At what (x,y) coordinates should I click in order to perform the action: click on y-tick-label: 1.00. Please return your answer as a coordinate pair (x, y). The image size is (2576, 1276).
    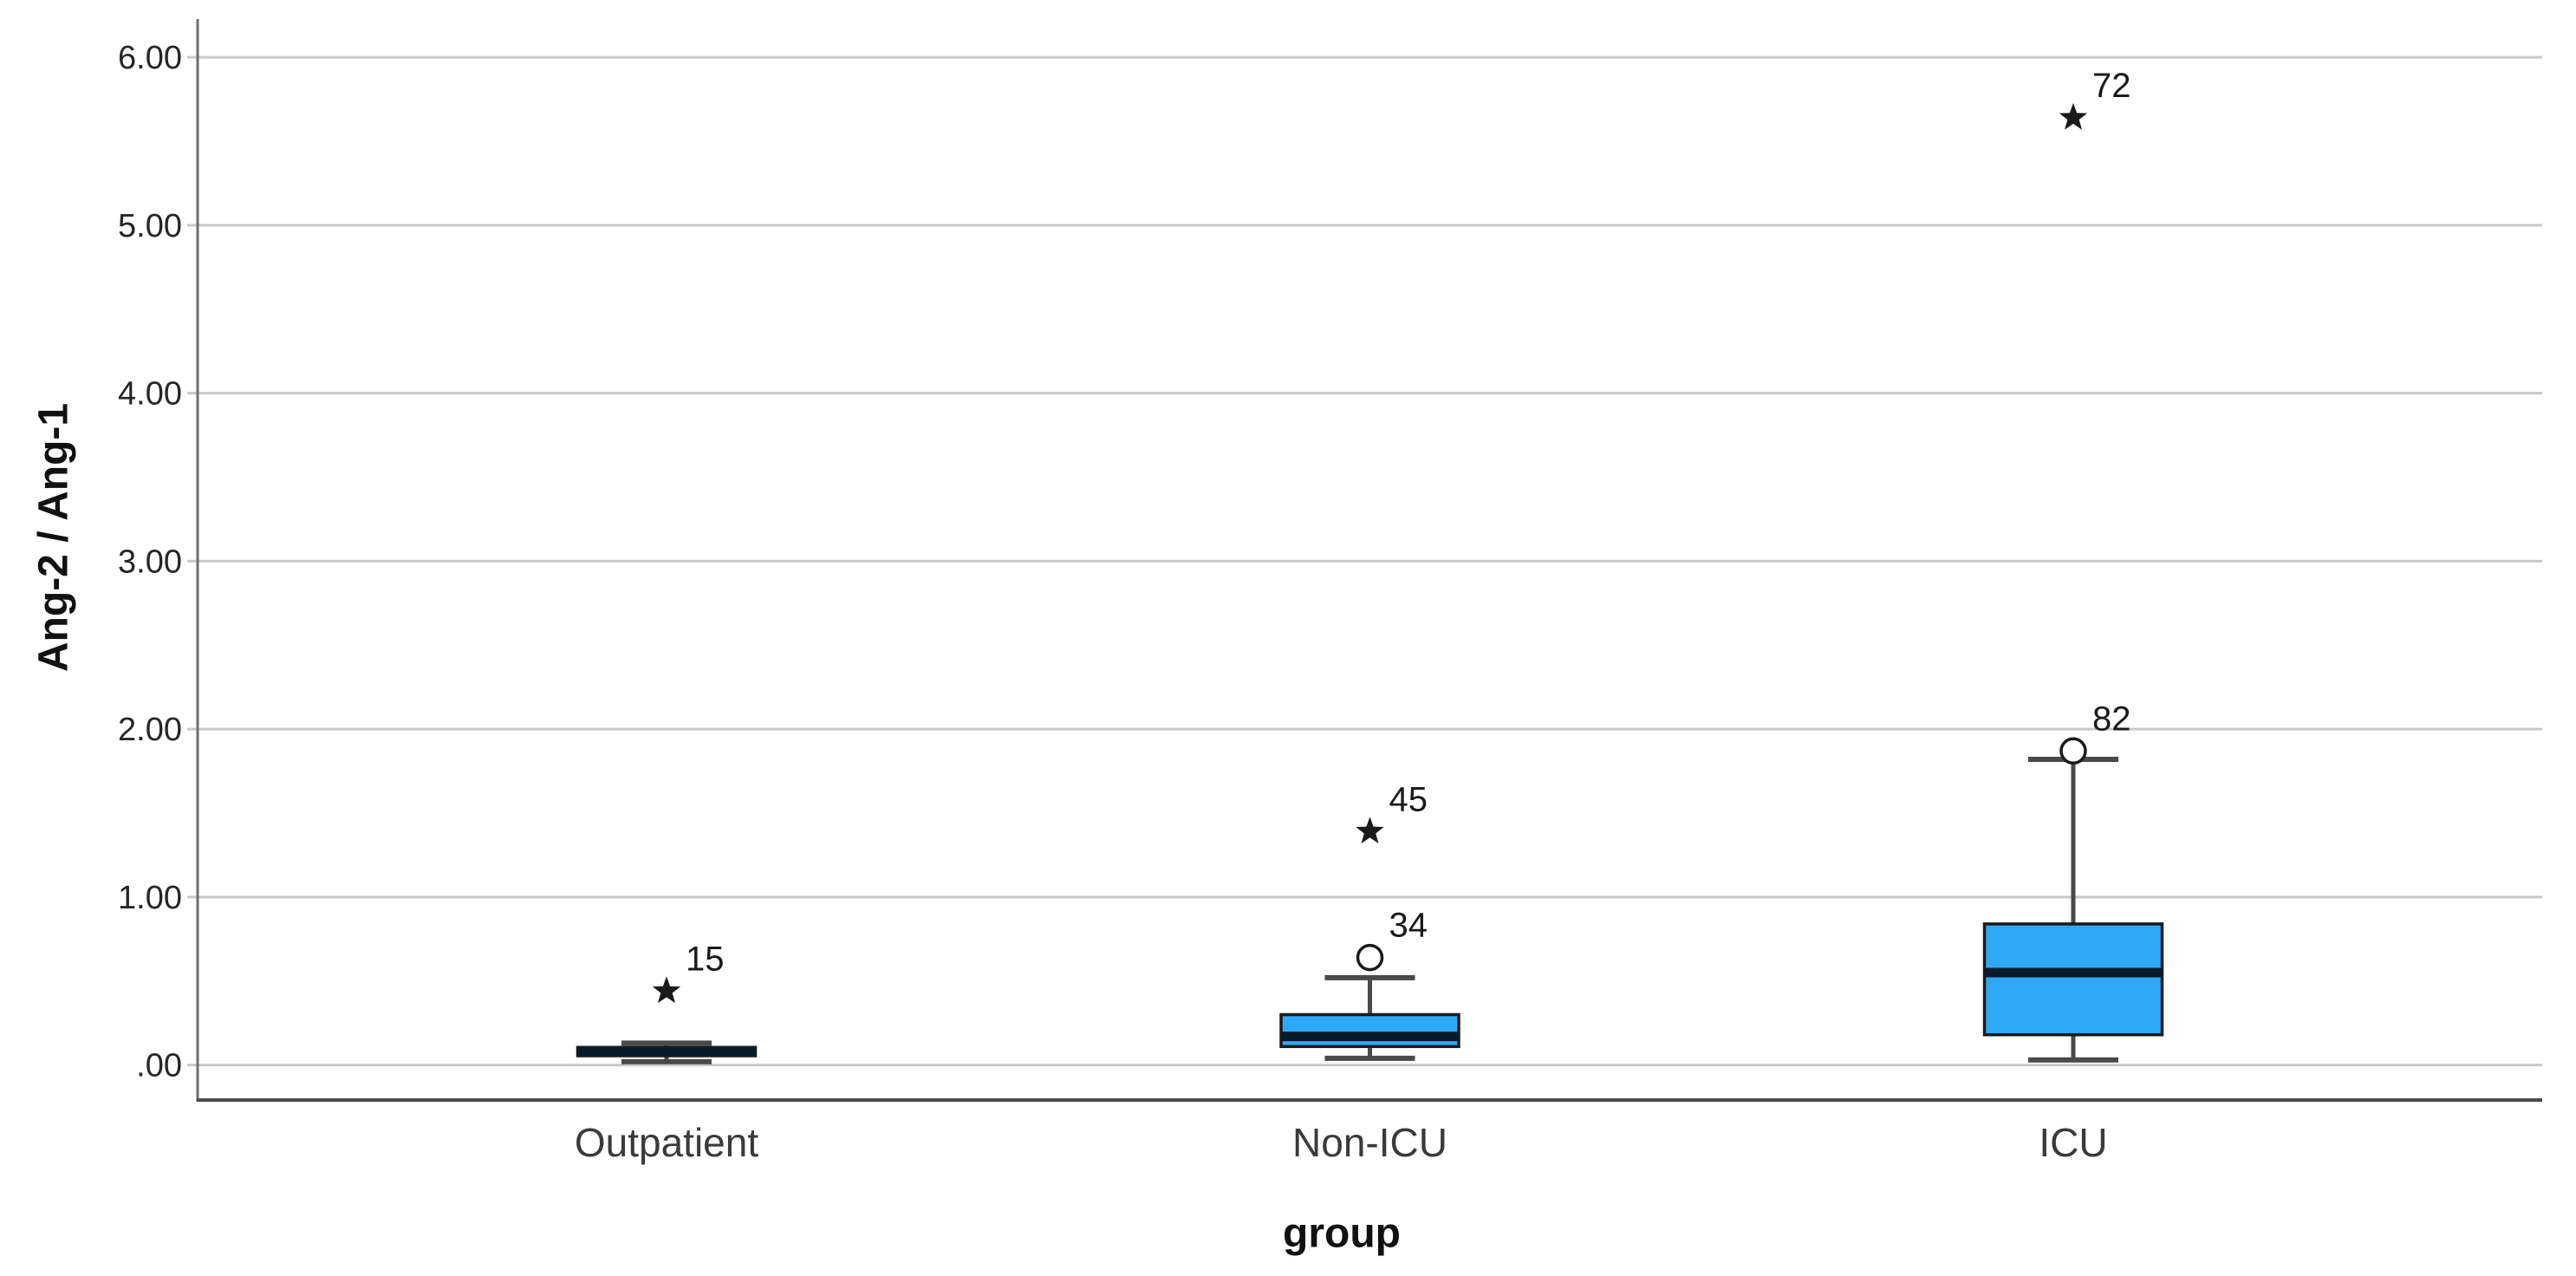
    Looking at the image, I should click on (150, 898).